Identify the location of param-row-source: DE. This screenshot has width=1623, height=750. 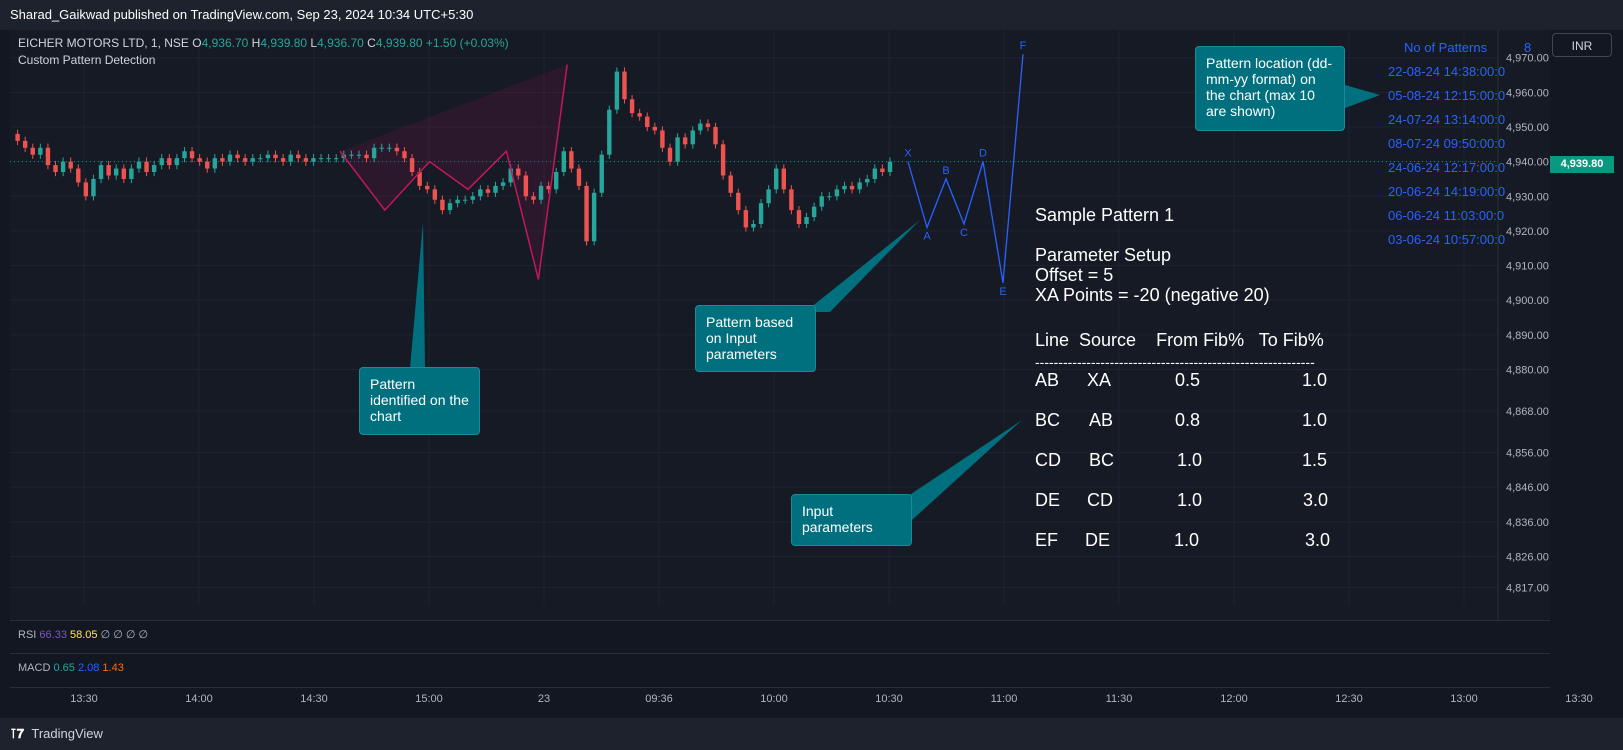
(1098, 540).